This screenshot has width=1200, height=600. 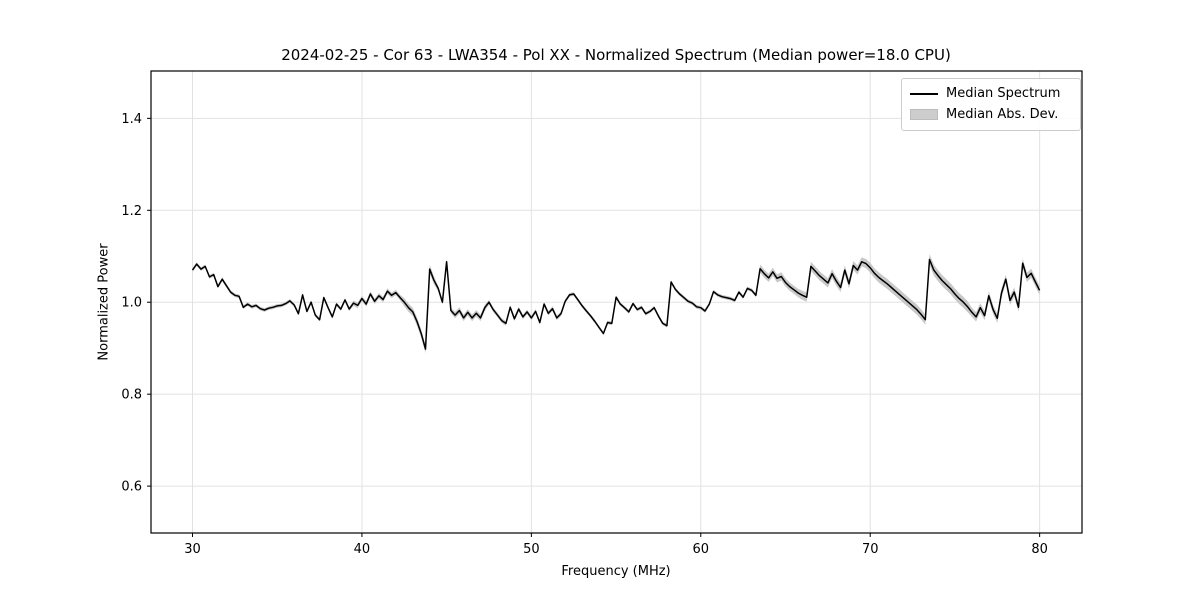 I want to click on mad-band, so click(x=616, y=304).